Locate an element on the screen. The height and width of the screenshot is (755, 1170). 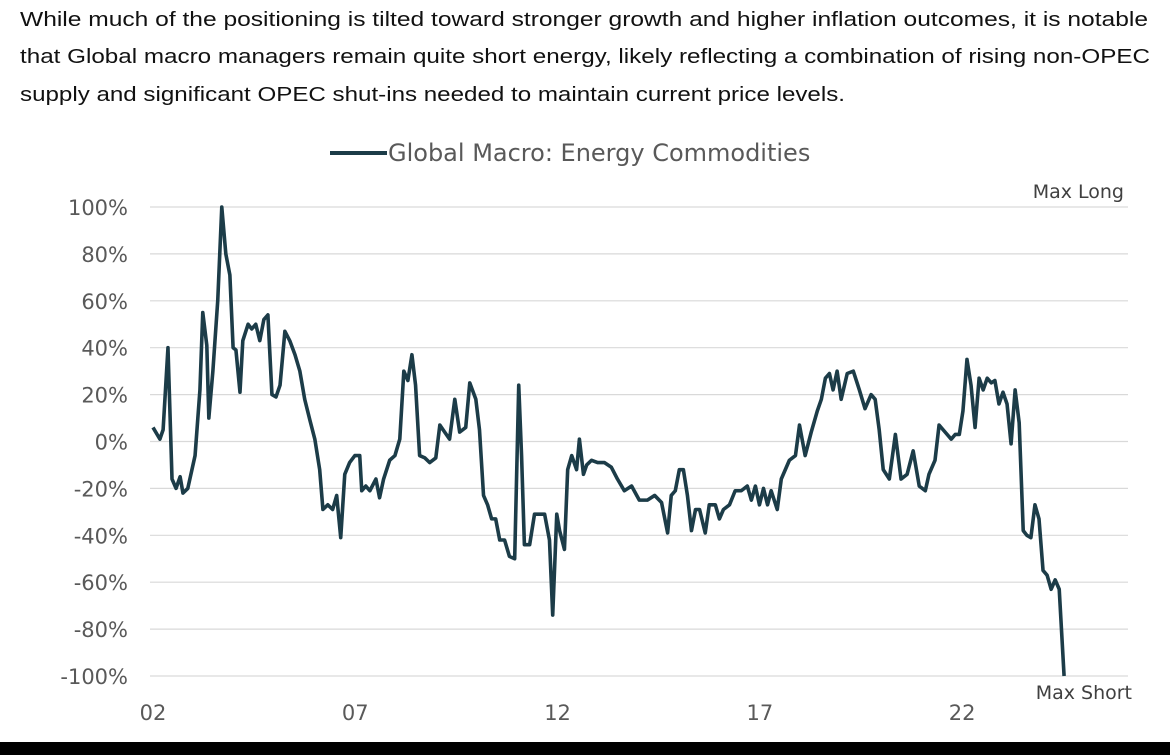
legend-label: Global Macro: Energy Commodities is located at coordinates (599, 153).